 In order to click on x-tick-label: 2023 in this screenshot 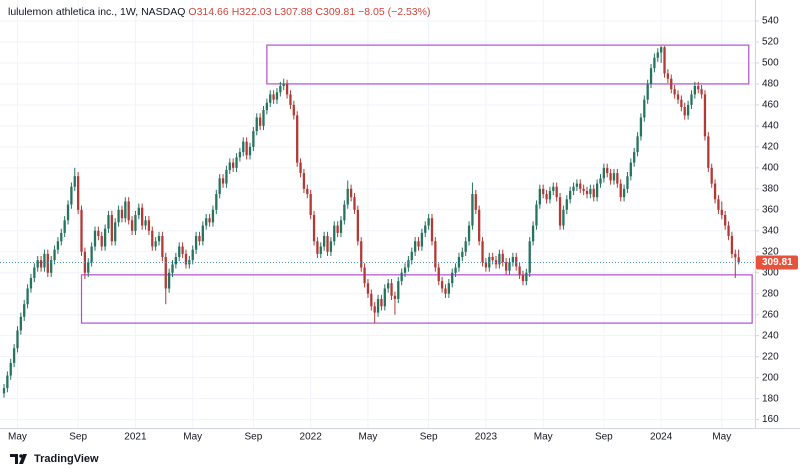, I will do `click(486, 437)`.